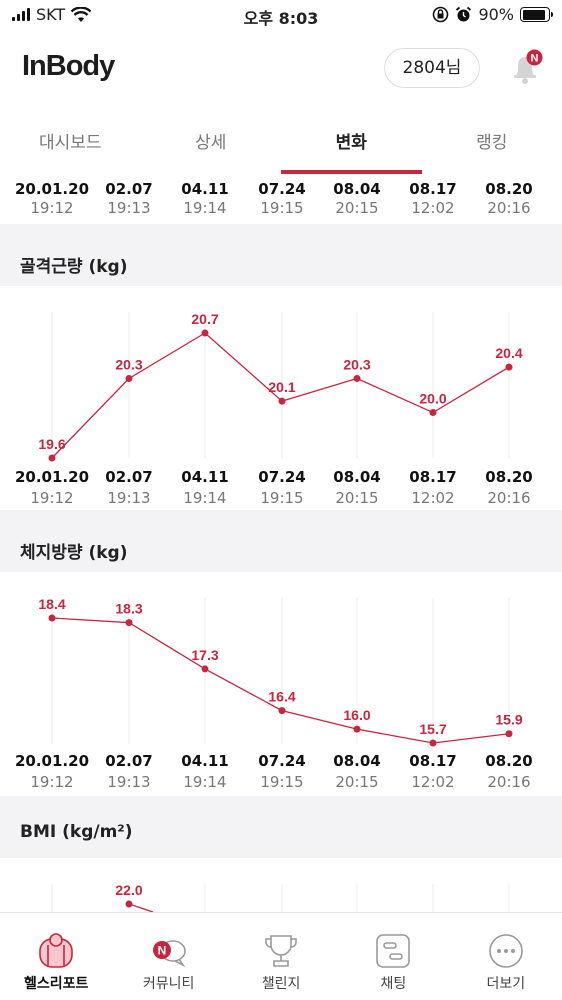  I want to click on time-label: 19:13, so click(129, 208).